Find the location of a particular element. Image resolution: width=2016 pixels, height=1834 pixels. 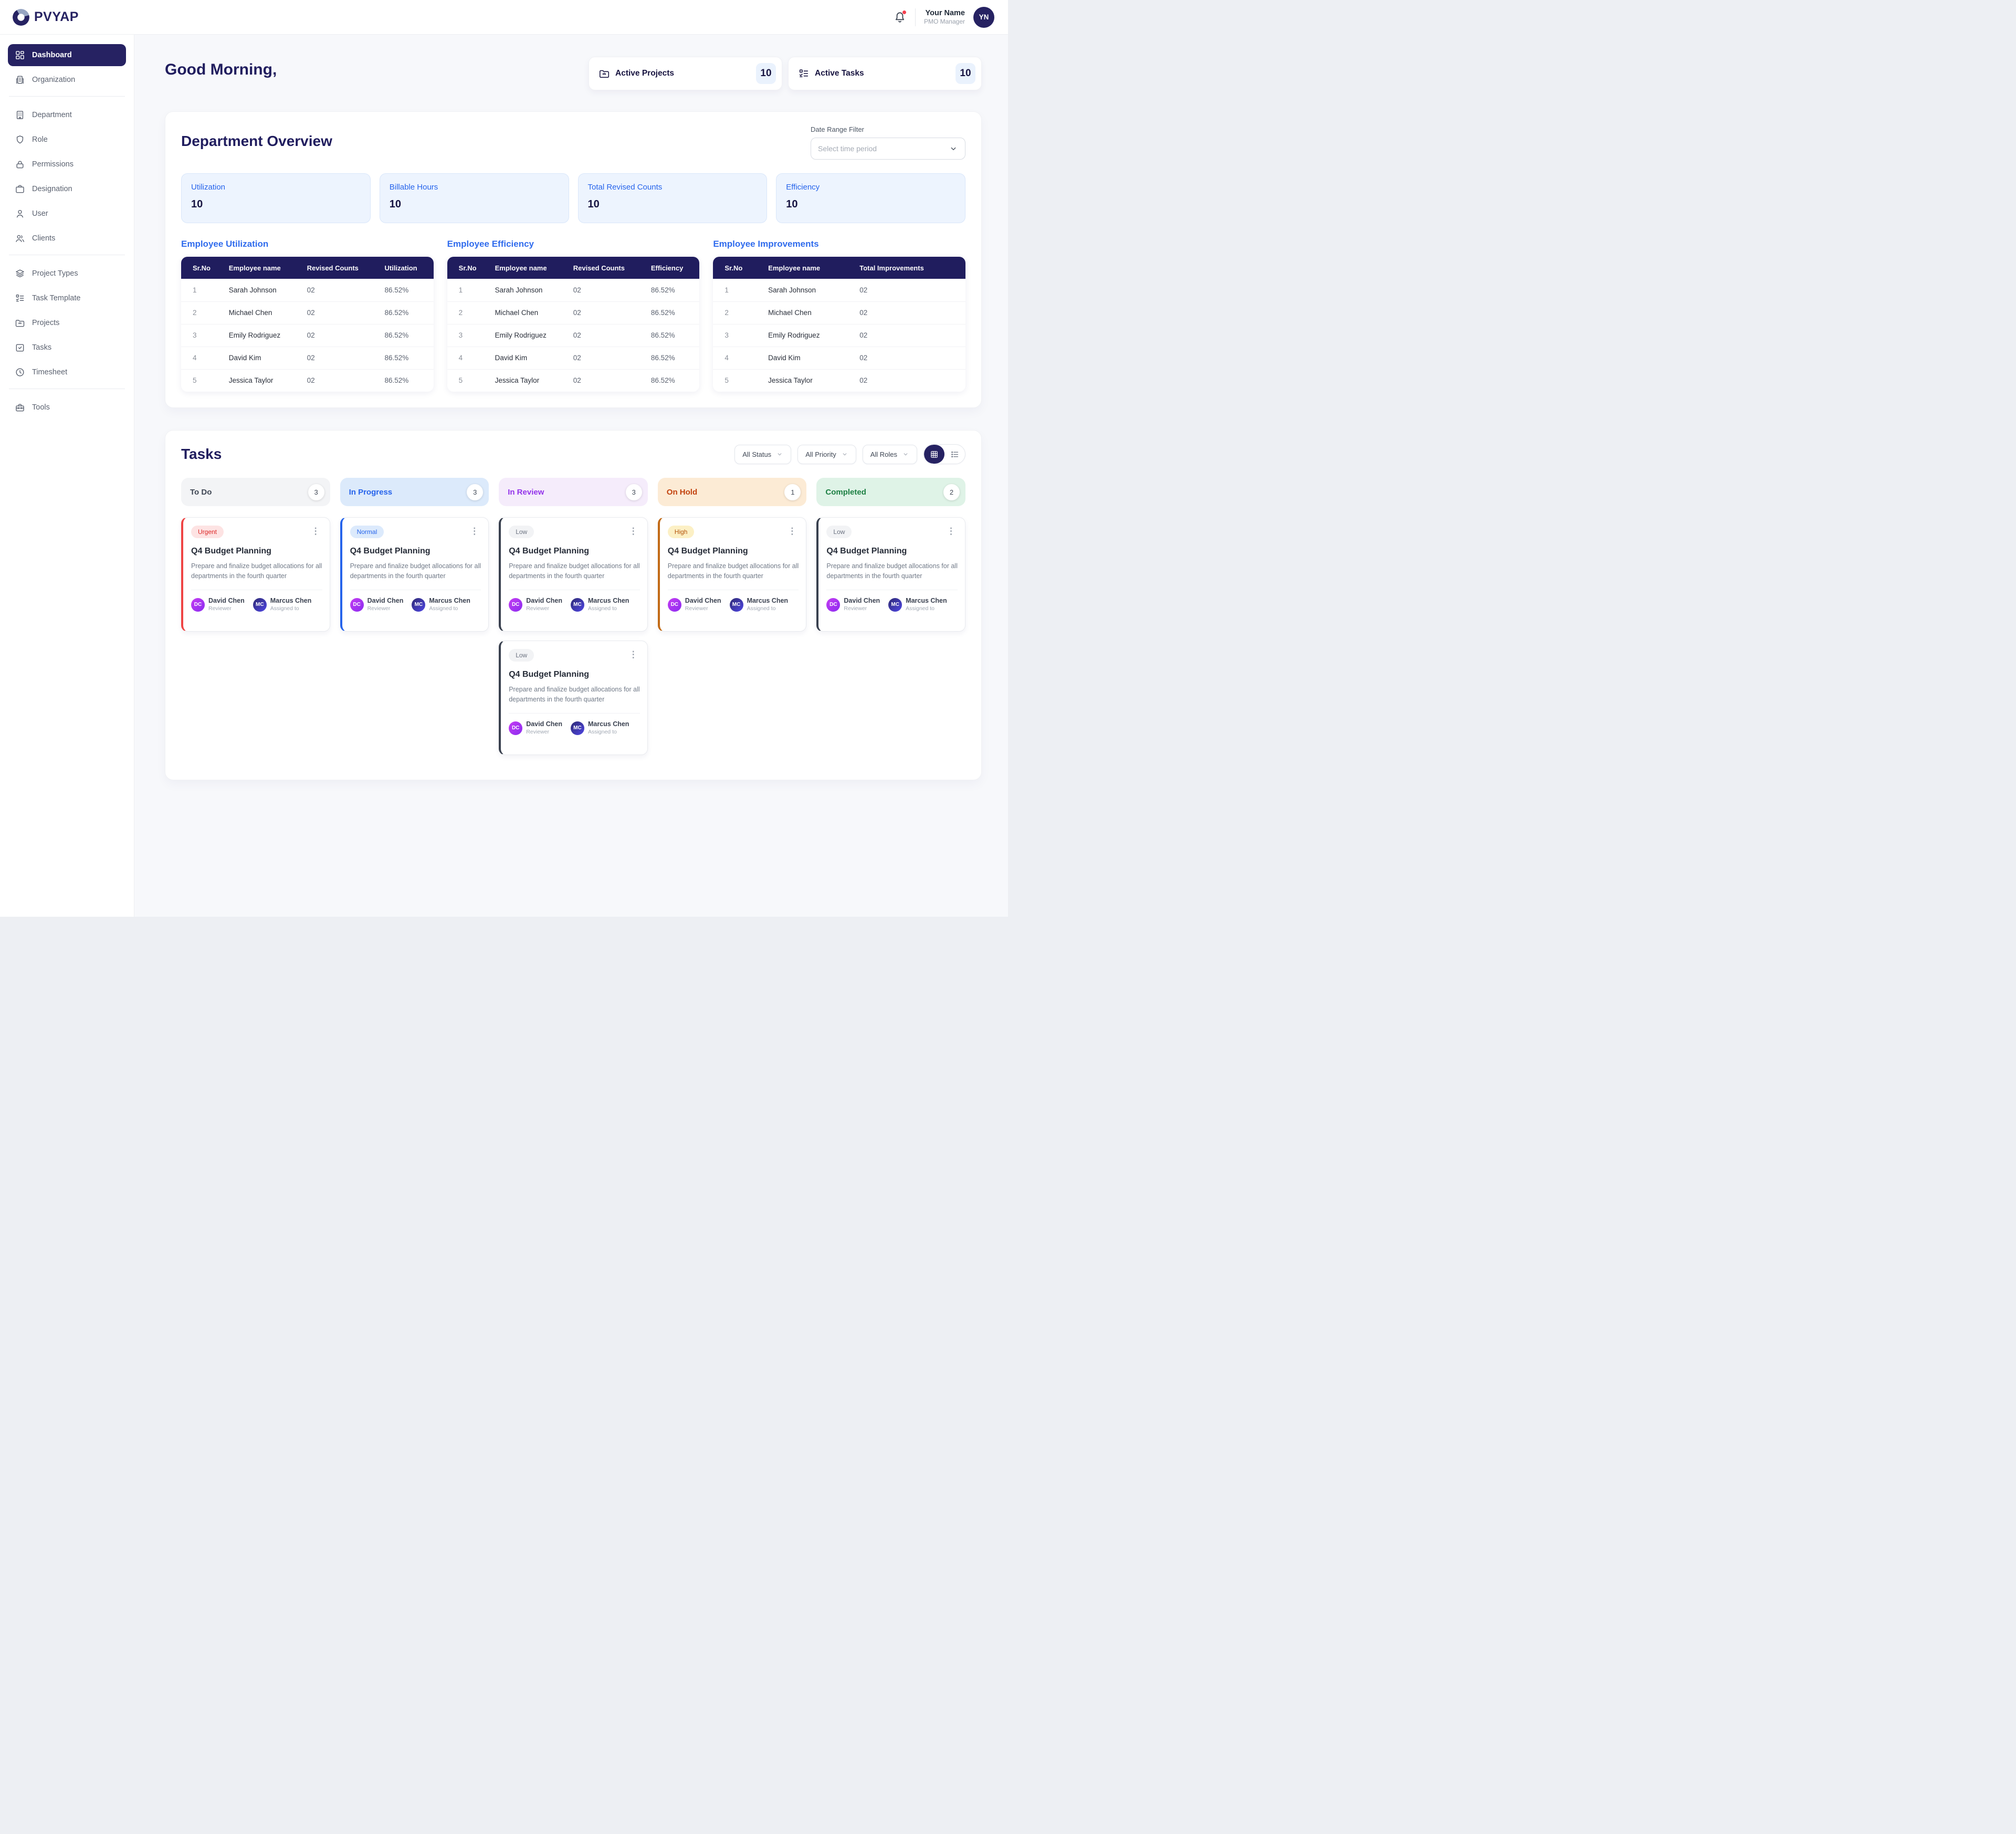

sidebar-item-timesheet: Timesheet is located at coordinates (67, 372).